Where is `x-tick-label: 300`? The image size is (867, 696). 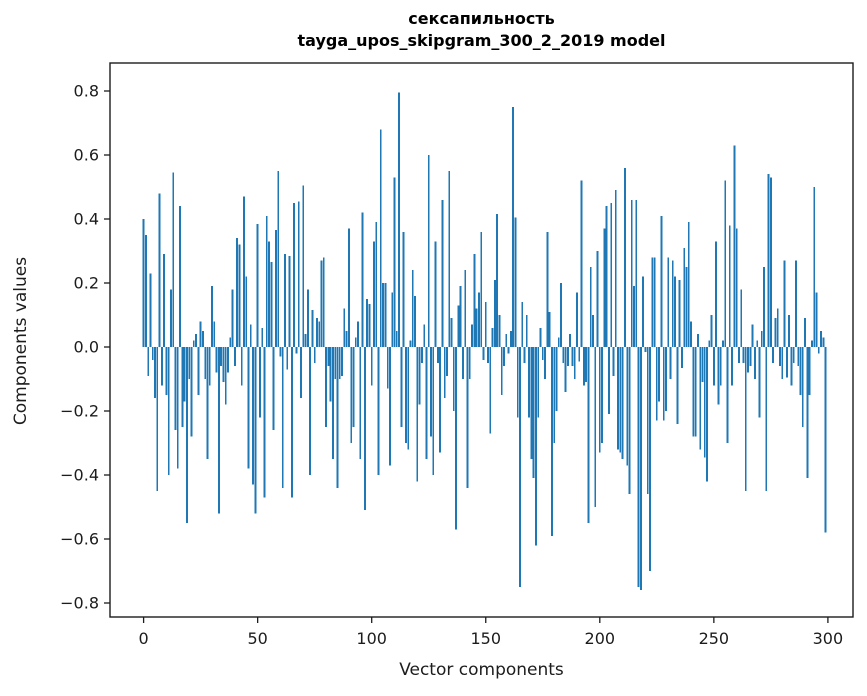
x-tick-label: 300 is located at coordinates (828, 638).